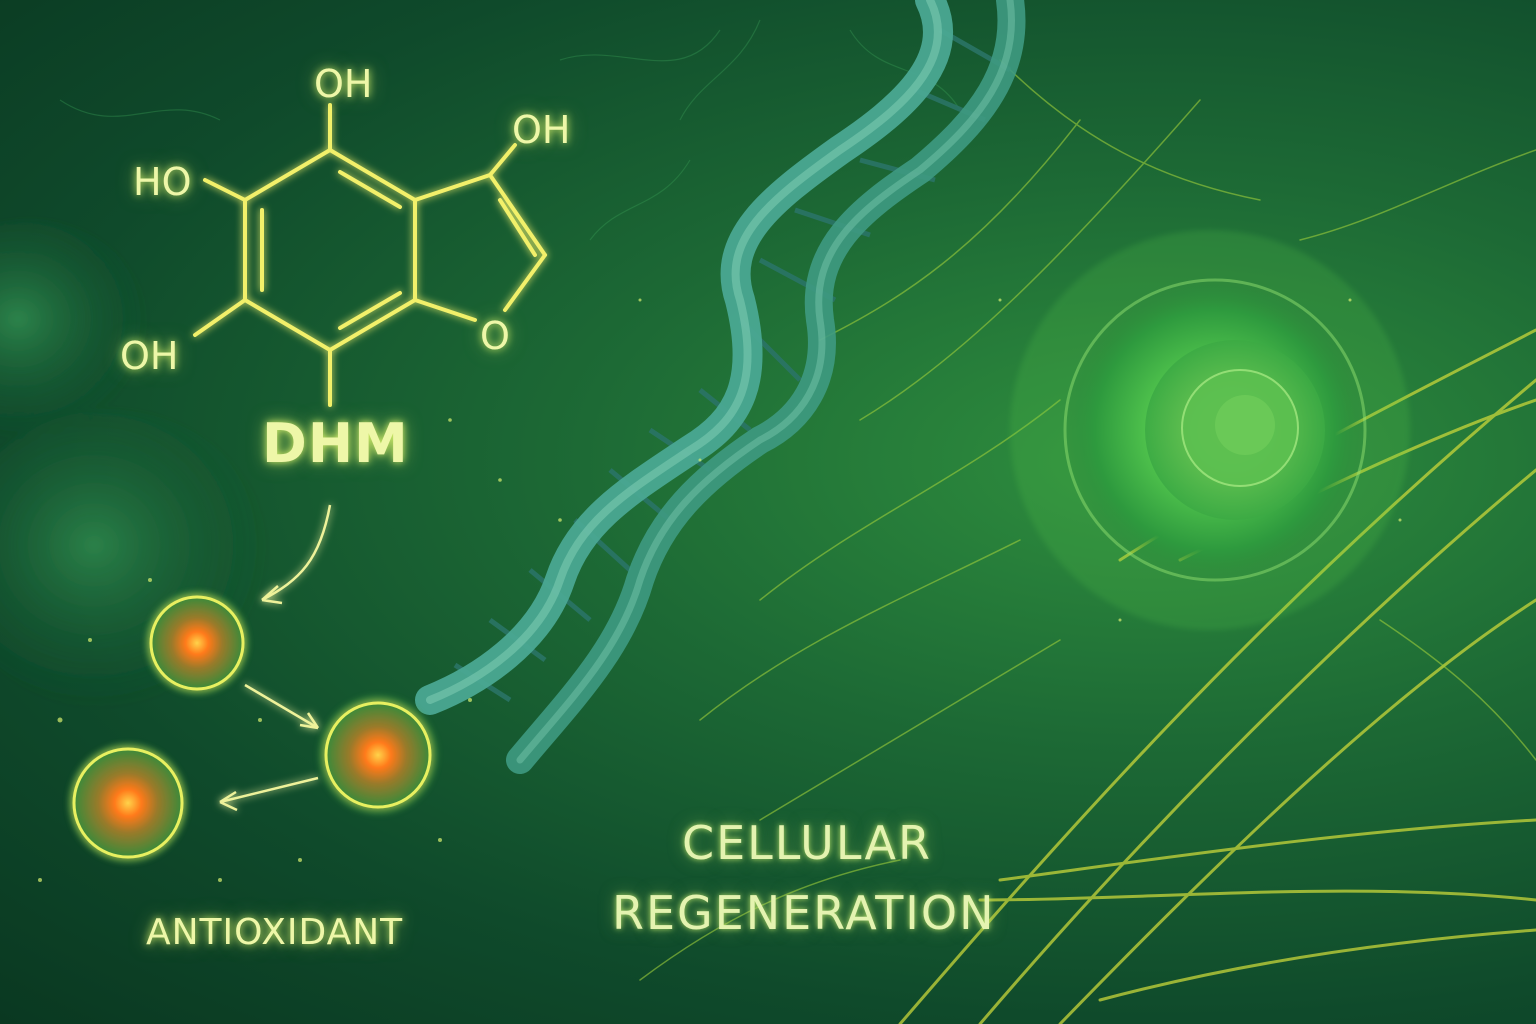  I want to click on free-radical-cells, so click(253, 727).